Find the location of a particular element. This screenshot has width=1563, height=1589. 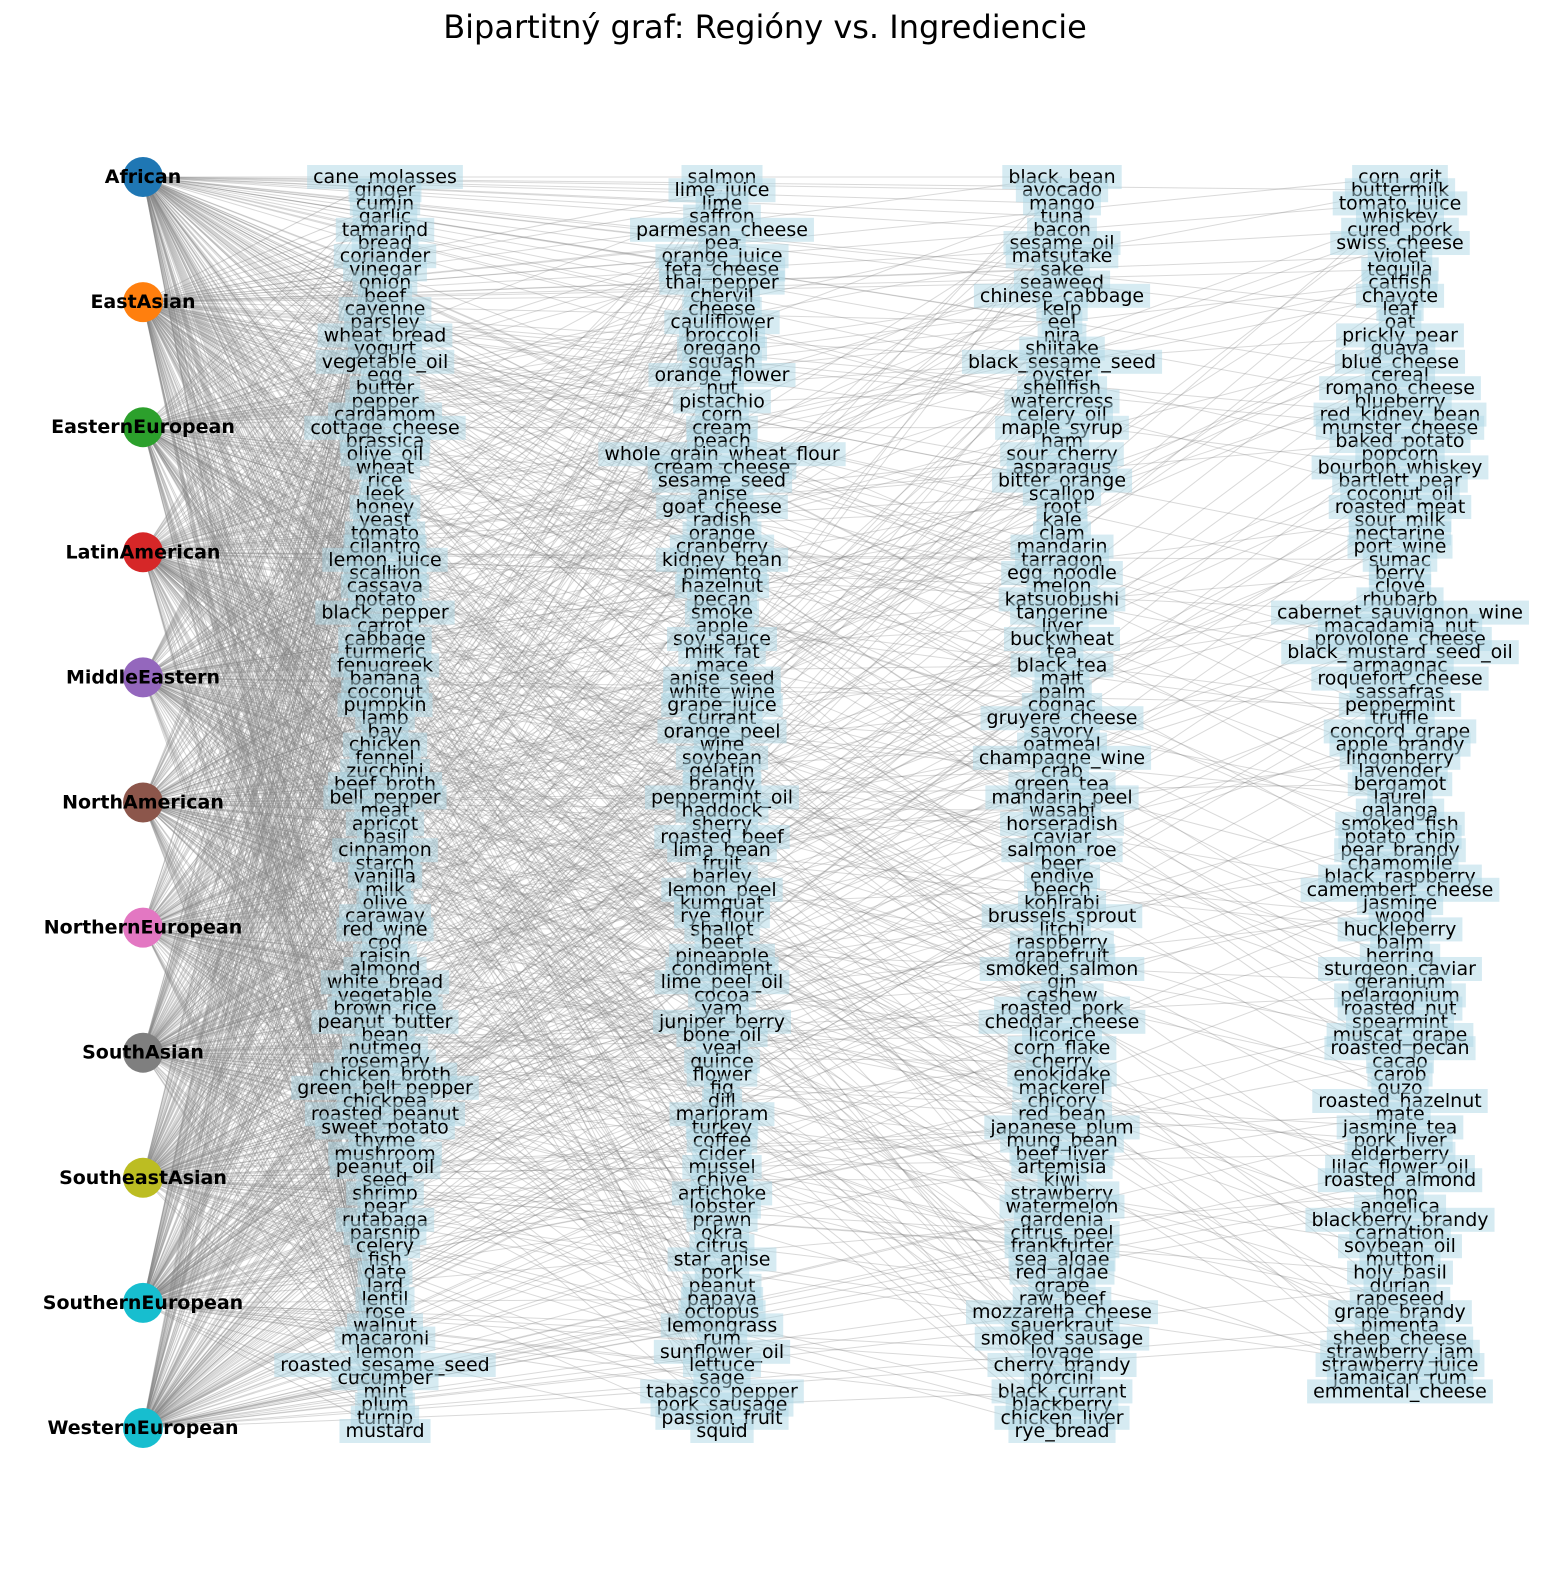

region-node: NorthAmerican is located at coordinates (143, 802).